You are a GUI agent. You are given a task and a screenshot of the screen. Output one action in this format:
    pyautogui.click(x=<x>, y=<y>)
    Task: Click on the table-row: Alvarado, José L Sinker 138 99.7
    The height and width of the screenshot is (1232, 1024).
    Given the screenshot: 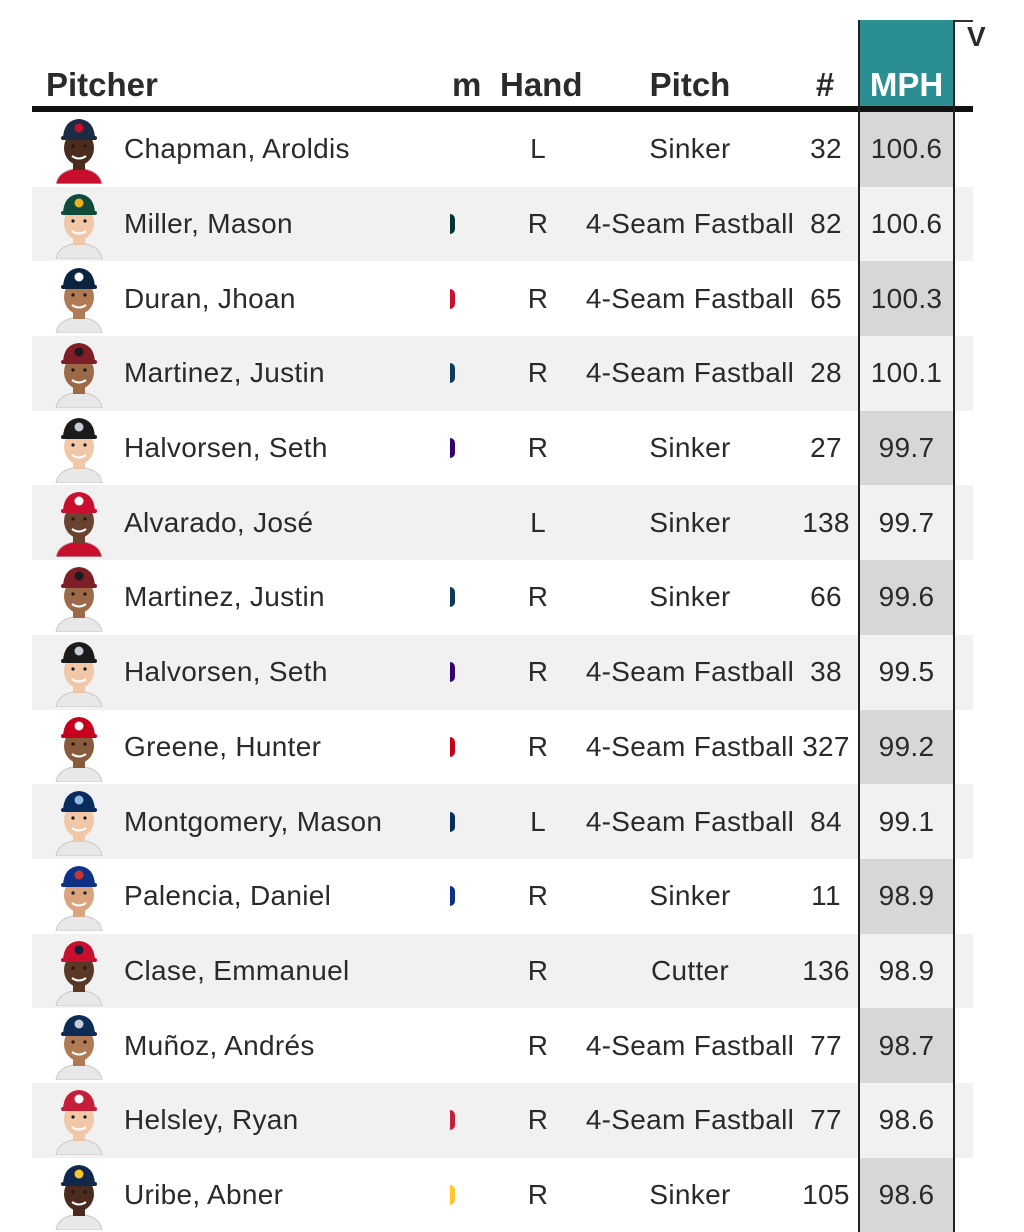 What is the action you would take?
    pyautogui.click(x=512, y=523)
    